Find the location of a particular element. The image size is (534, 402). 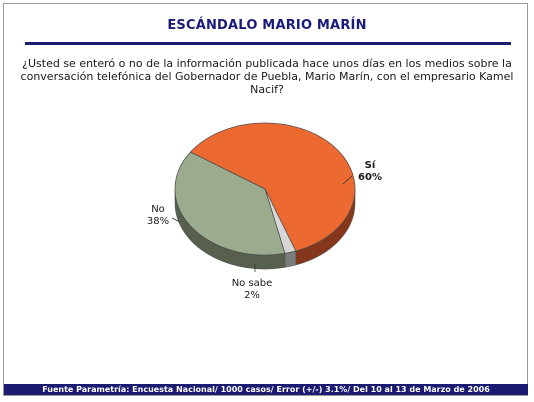

slice-value-no: 38% is located at coordinates (158, 221).